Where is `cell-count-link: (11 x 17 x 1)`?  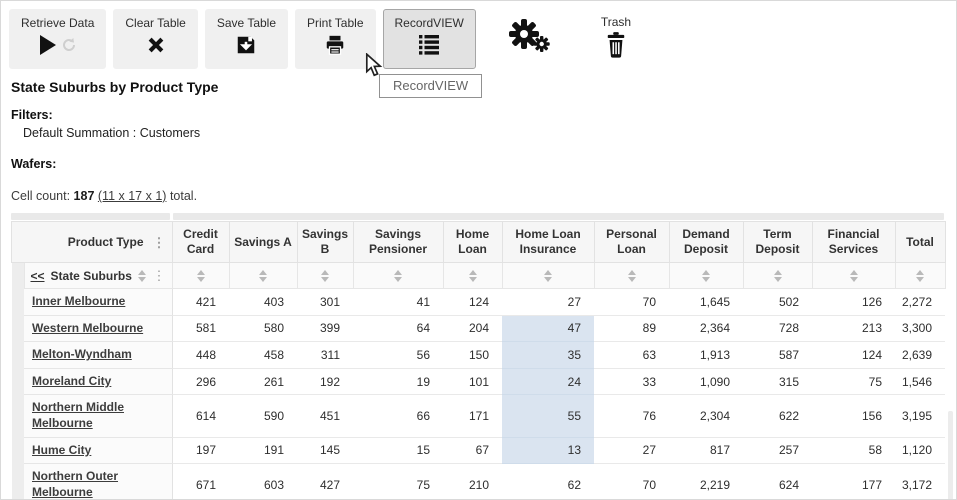 cell-count-link: (11 x 17 x 1) is located at coordinates (132, 196).